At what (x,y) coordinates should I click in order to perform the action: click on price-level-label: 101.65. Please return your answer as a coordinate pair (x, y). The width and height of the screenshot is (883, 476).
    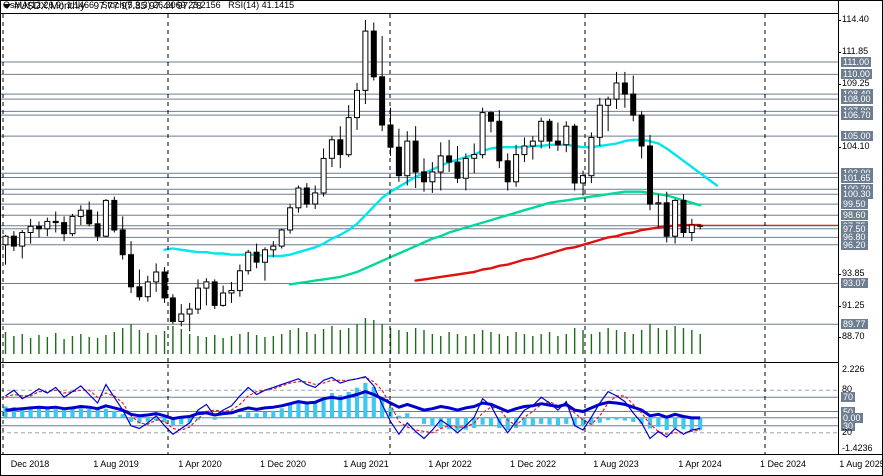
    Looking at the image, I should click on (857, 177).